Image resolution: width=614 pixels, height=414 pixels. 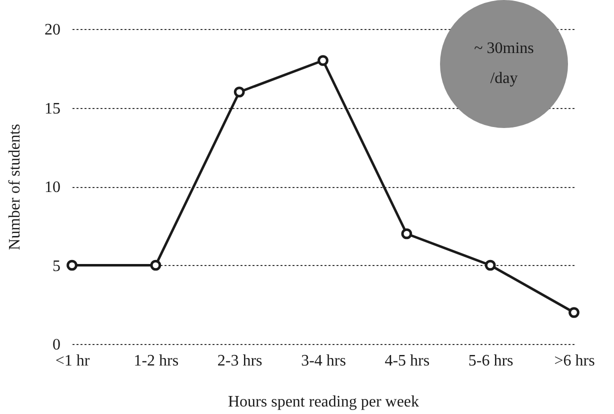 I want to click on y-tick-label: 10, so click(x=52, y=187).